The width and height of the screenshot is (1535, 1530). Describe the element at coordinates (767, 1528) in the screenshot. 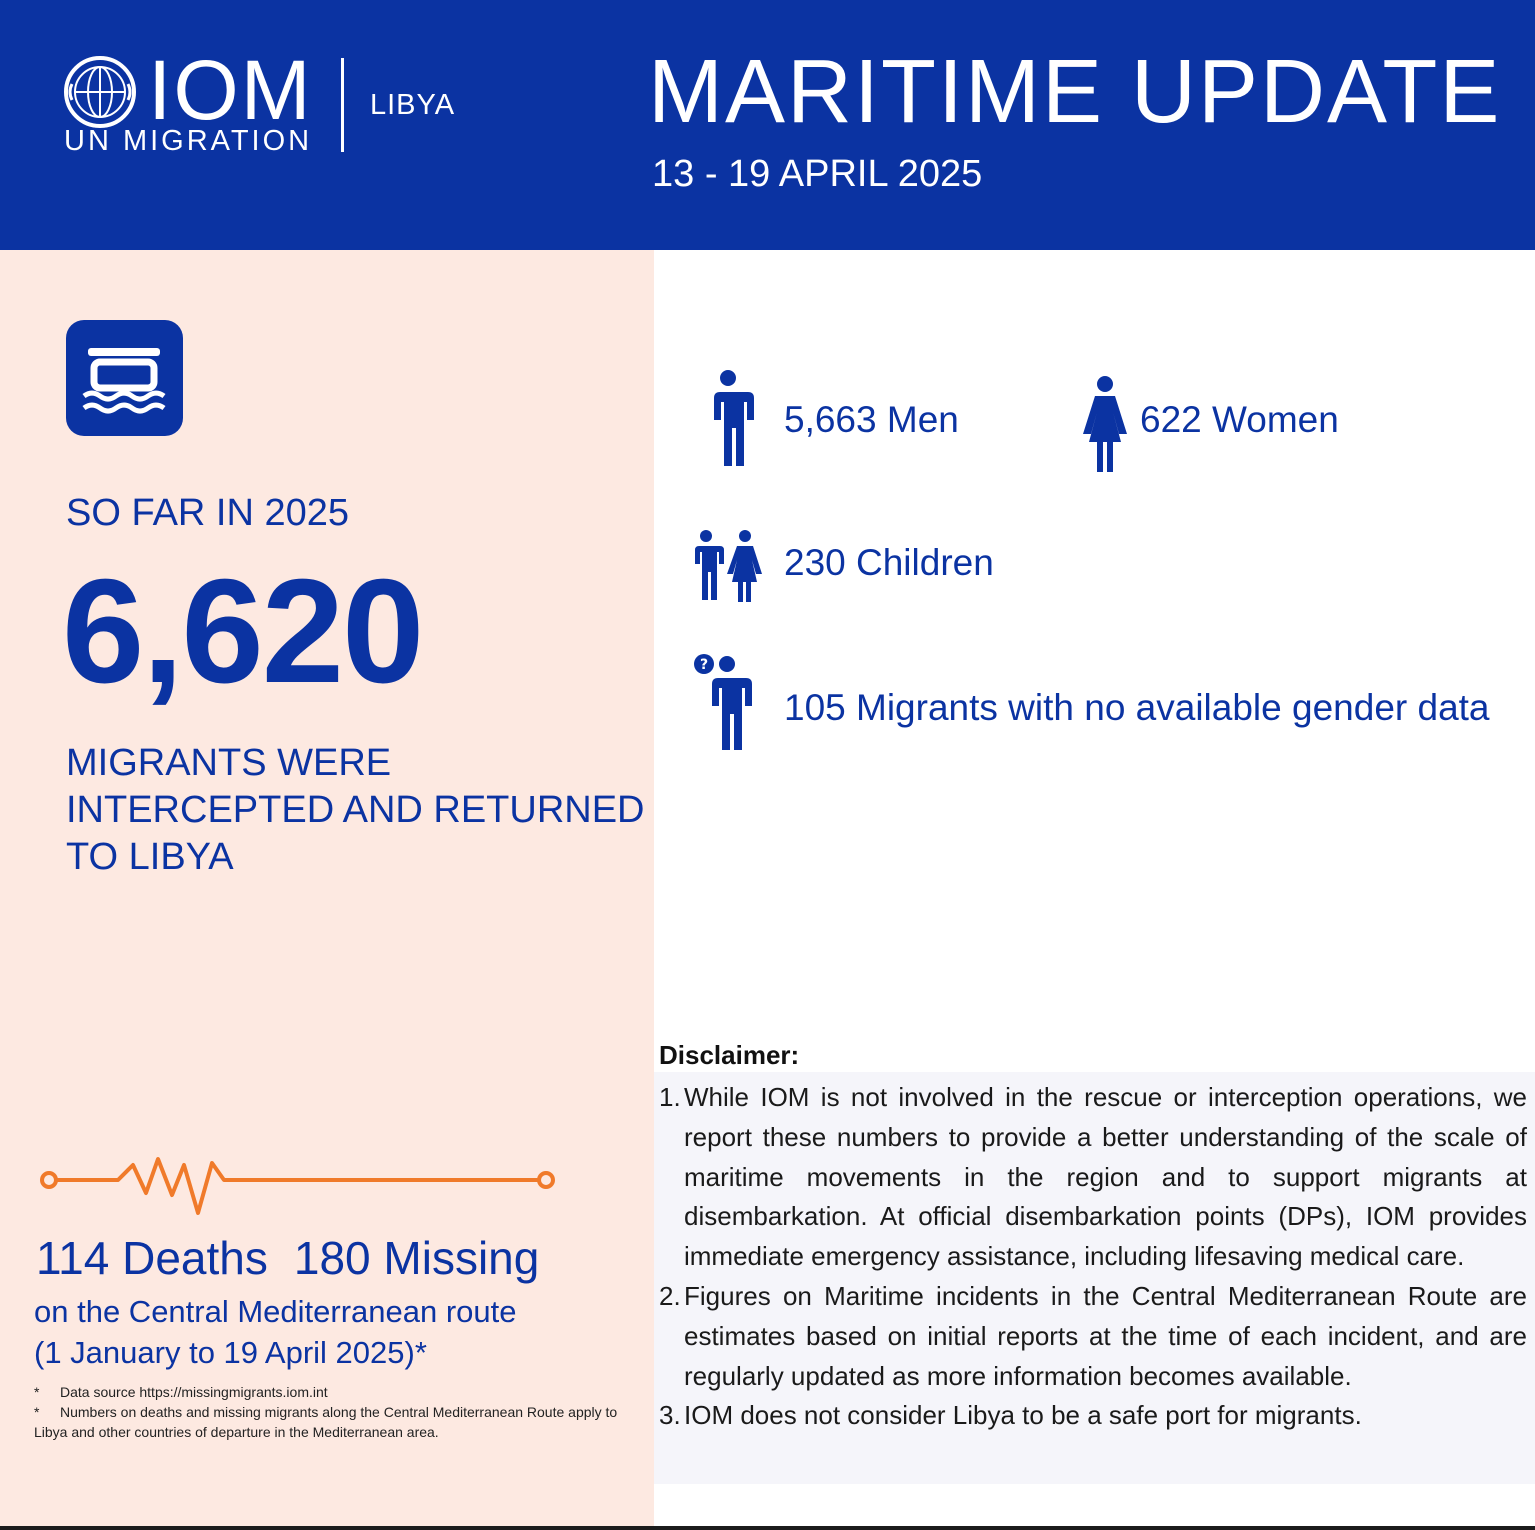

I see `bottom-rule` at that location.